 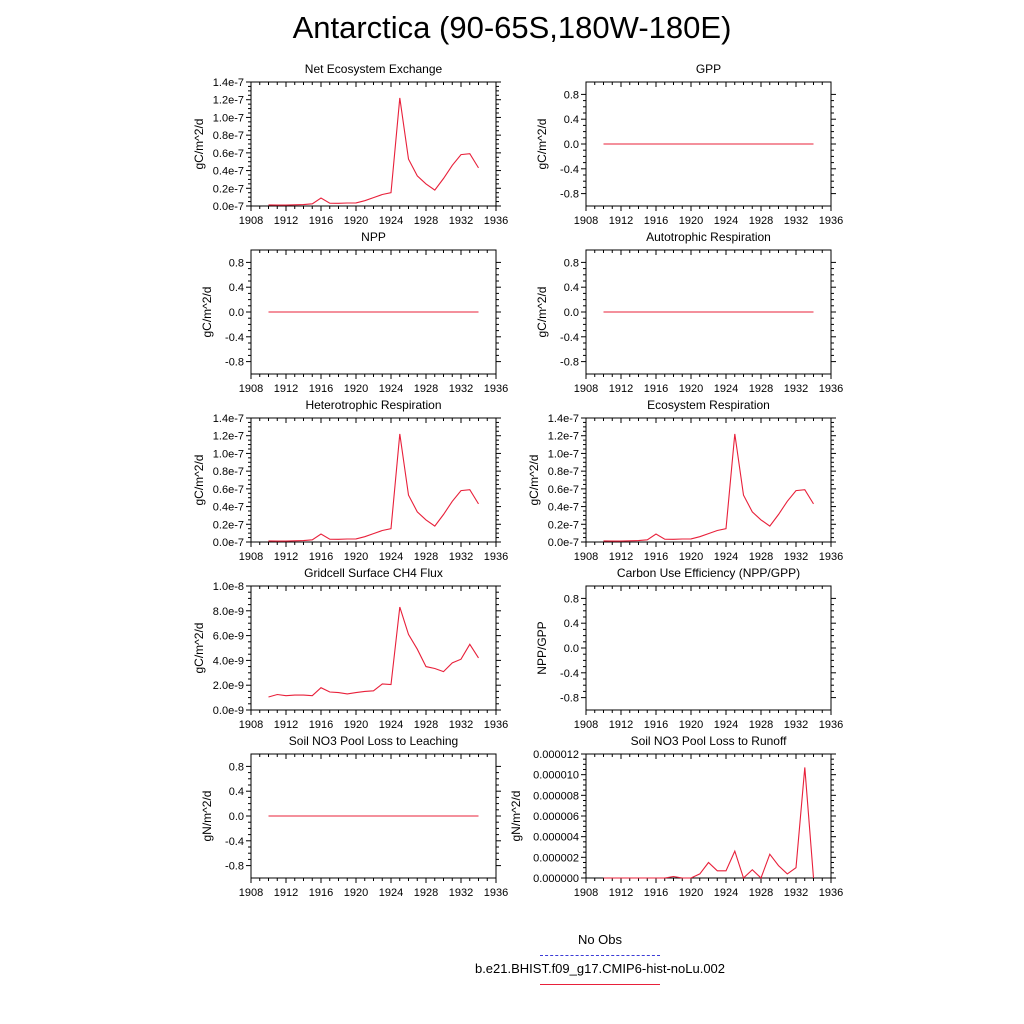 What do you see at coordinates (600, 955) in the screenshot?
I see `legend-obs-line` at bounding box center [600, 955].